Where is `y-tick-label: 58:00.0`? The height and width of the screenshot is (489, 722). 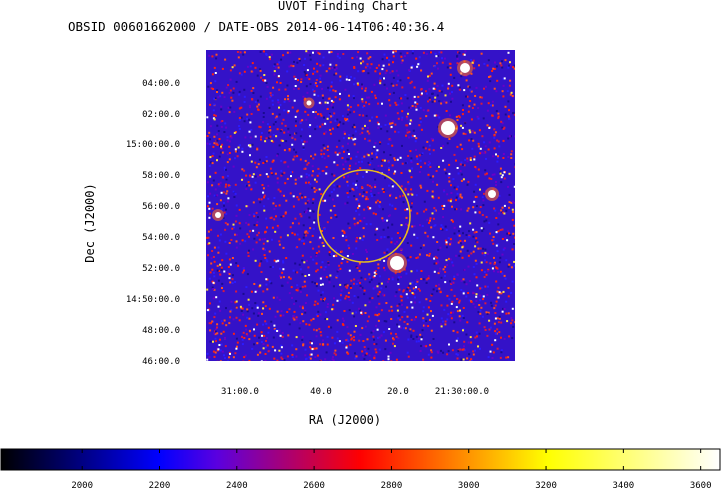 y-tick-label: 58:00.0 is located at coordinates (161, 176).